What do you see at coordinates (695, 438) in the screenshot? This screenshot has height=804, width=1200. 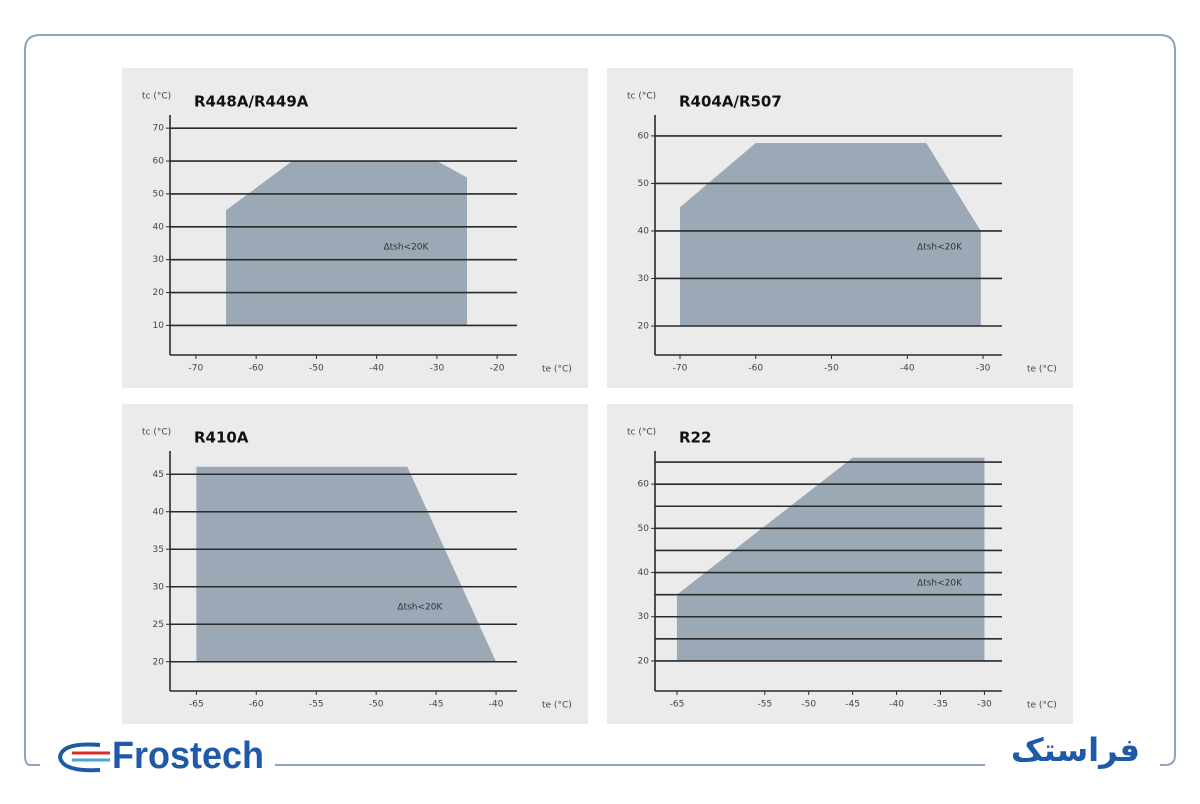 I see `chart-title: R22` at bounding box center [695, 438].